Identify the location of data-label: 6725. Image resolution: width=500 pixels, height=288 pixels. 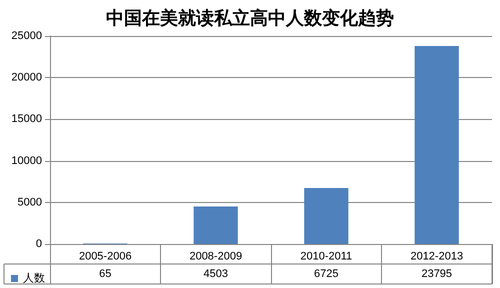
(326, 274).